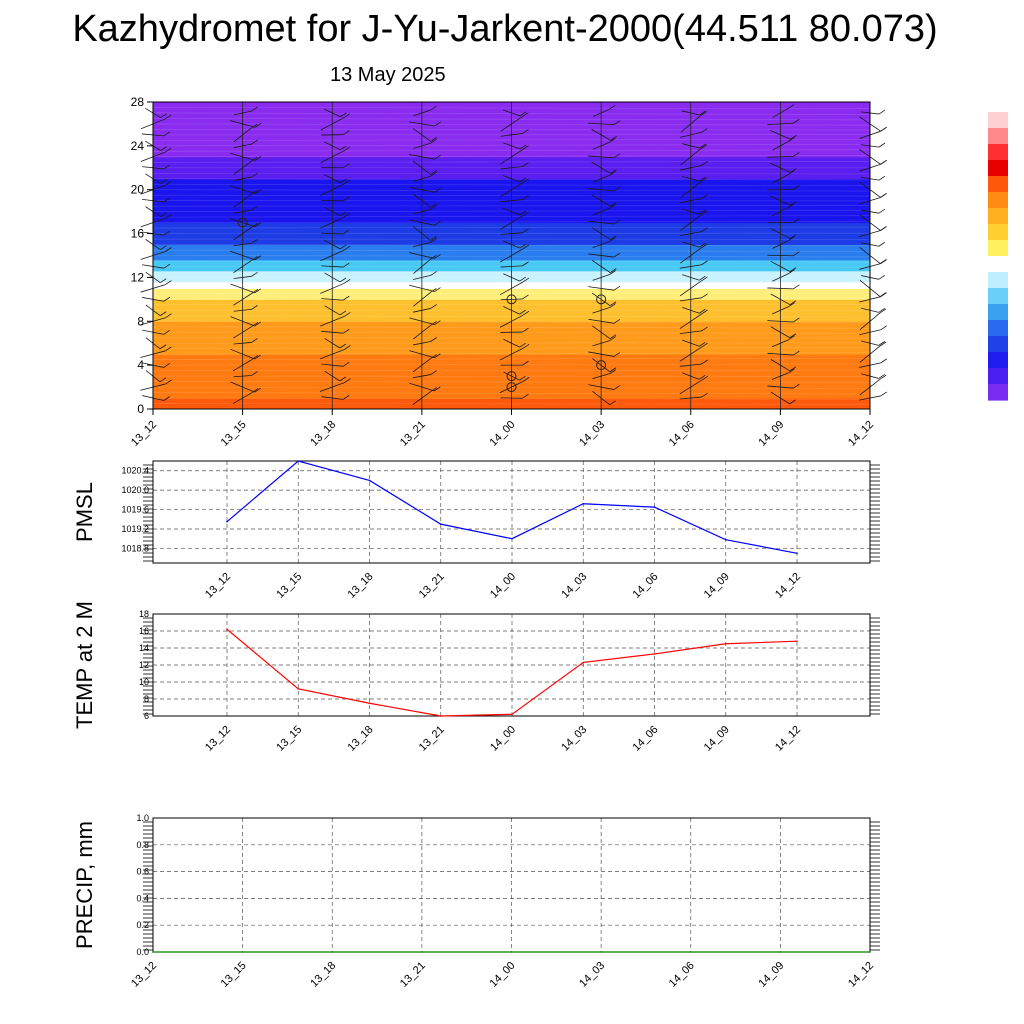 The height and width of the screenshot is (1024, 1024). Describe the element at coordinates (138, 102) in the screenshot. I see `cross-y-tick-label-7: 28` at that location.